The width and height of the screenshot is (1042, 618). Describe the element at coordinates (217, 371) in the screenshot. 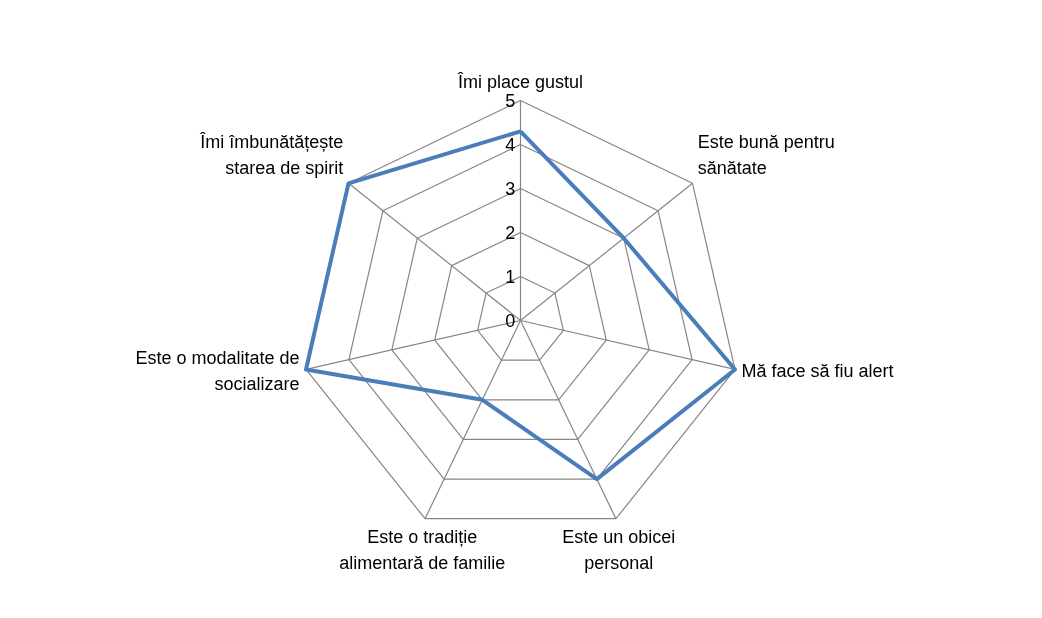

I see `spoke-label: Este o modalitate de socializare` at that location.